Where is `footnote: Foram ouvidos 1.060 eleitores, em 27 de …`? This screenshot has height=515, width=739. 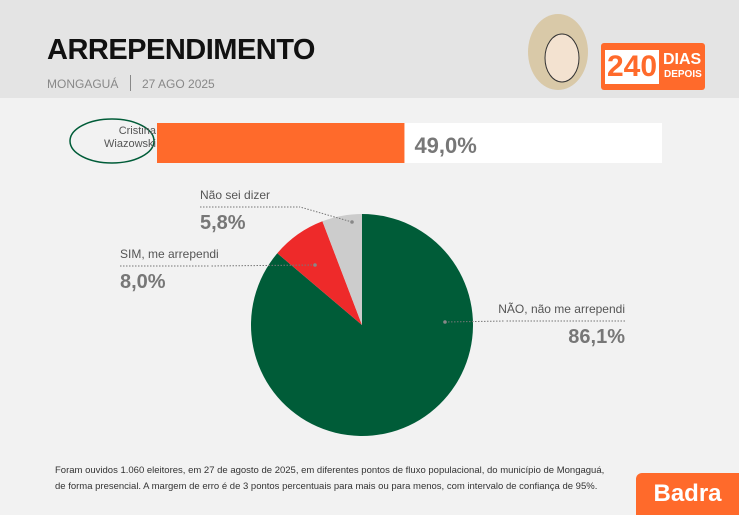 footnote: Foram ouvidos 1.060 eleitores, em 27 de … is located at coordinates (335, 479).